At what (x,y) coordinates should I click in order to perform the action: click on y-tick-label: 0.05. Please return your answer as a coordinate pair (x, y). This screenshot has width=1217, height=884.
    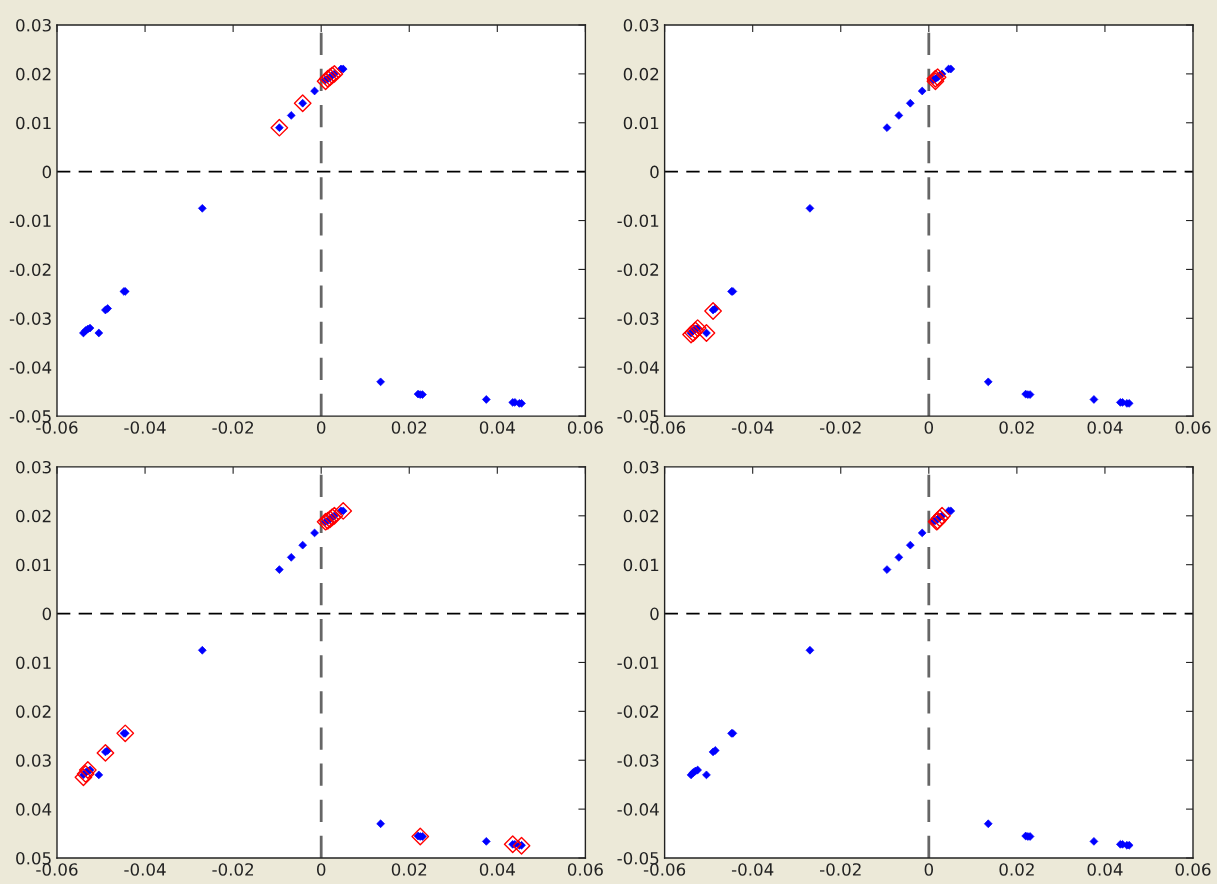
    Looking at the image, I should click on (33, 858).